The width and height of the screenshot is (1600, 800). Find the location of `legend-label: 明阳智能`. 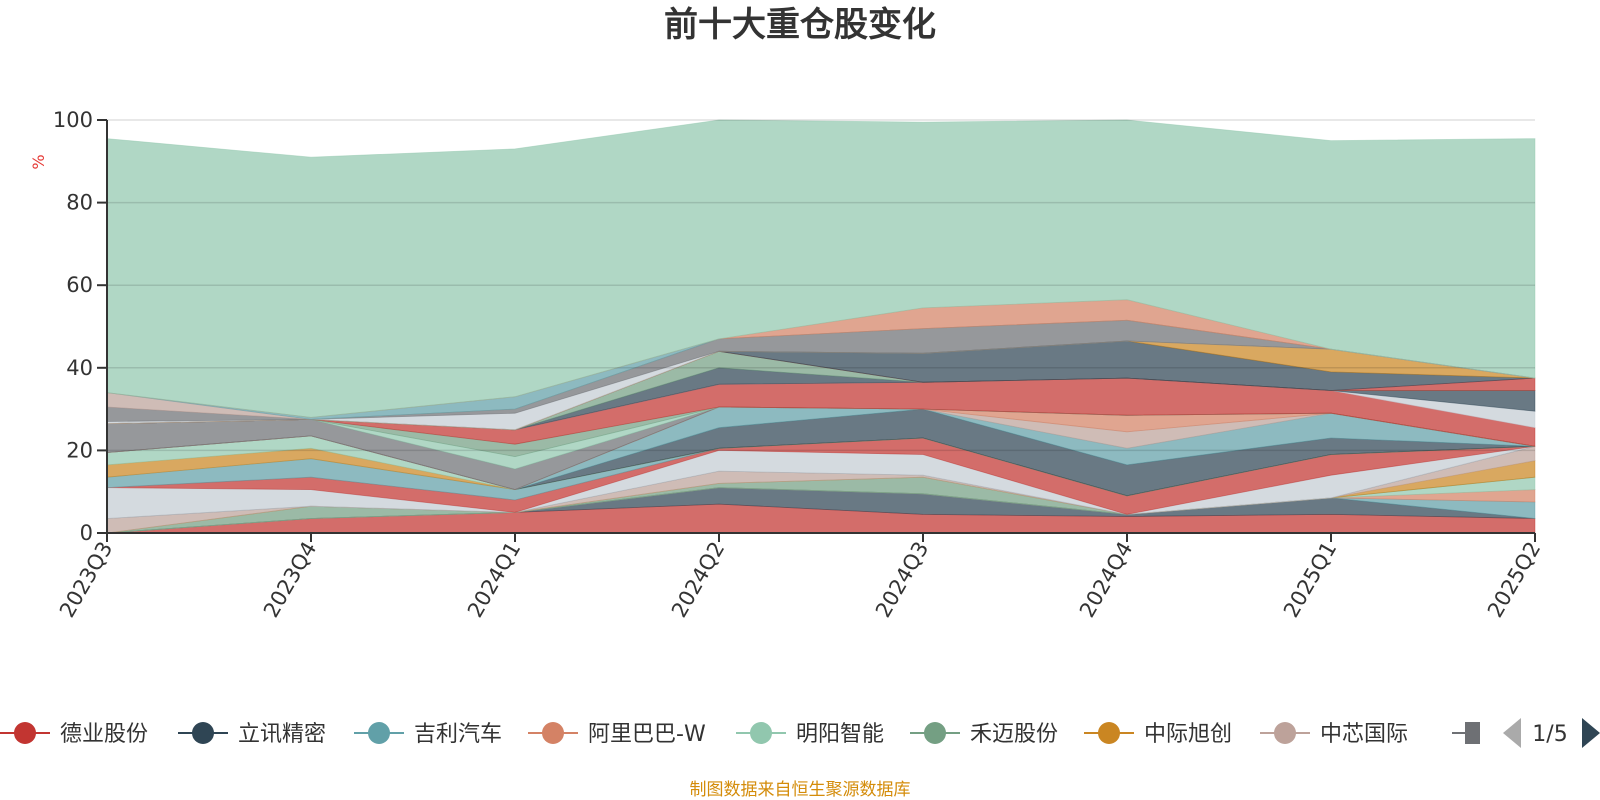

legend-label: 明阳智能 is located at coordinates (840, 734).